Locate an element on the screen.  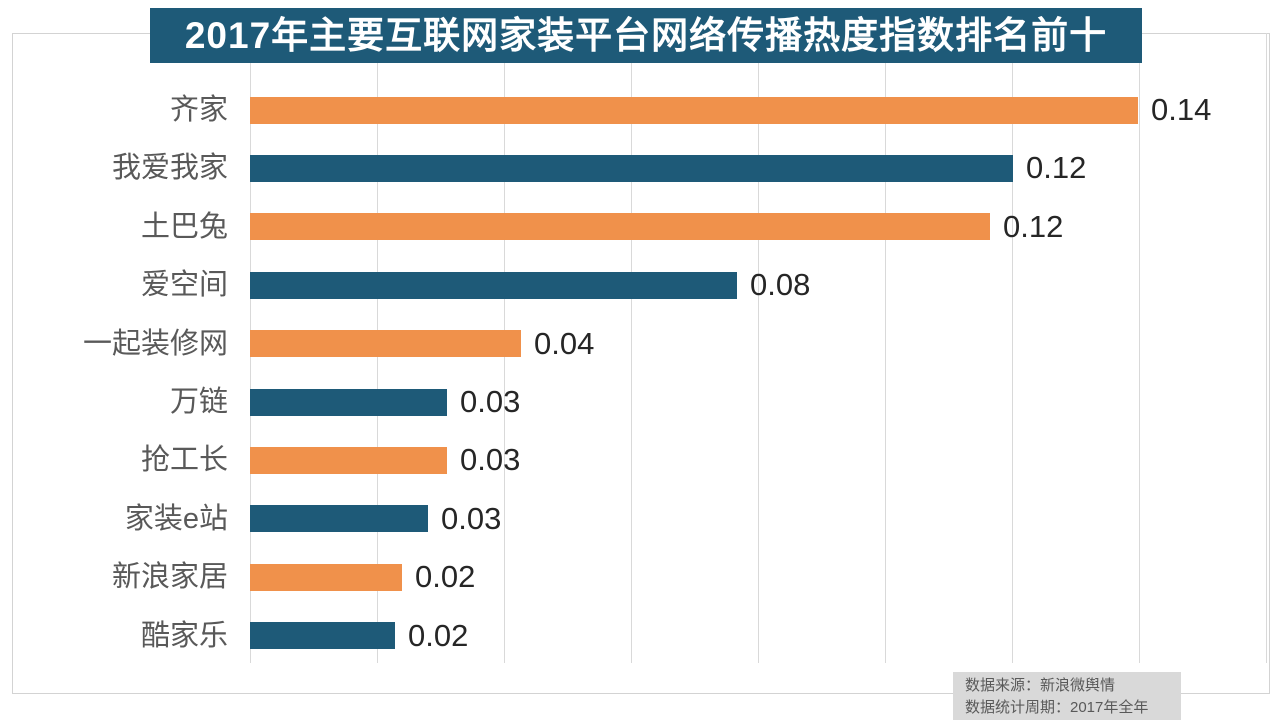
category-label: 家装e站 is located at coordinates (176, 519).